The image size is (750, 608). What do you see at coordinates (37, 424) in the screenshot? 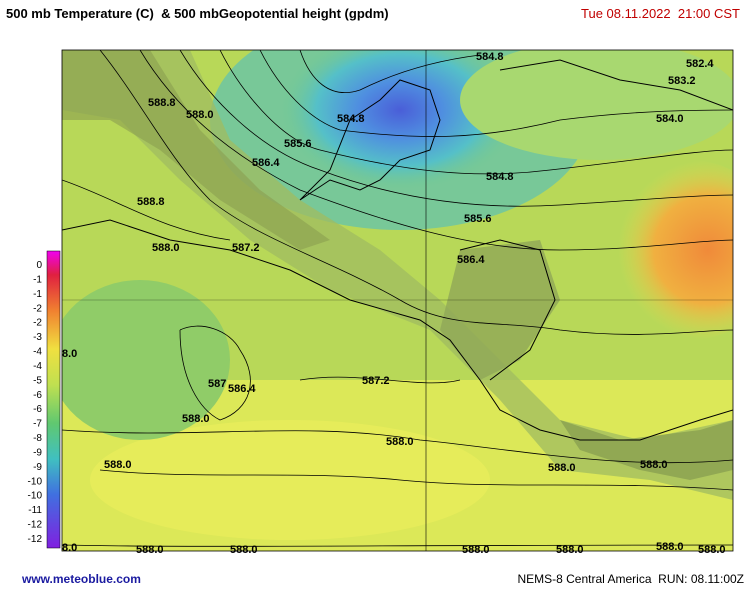
I see `colorbar-label: -7` at bounding box center [37, 424].